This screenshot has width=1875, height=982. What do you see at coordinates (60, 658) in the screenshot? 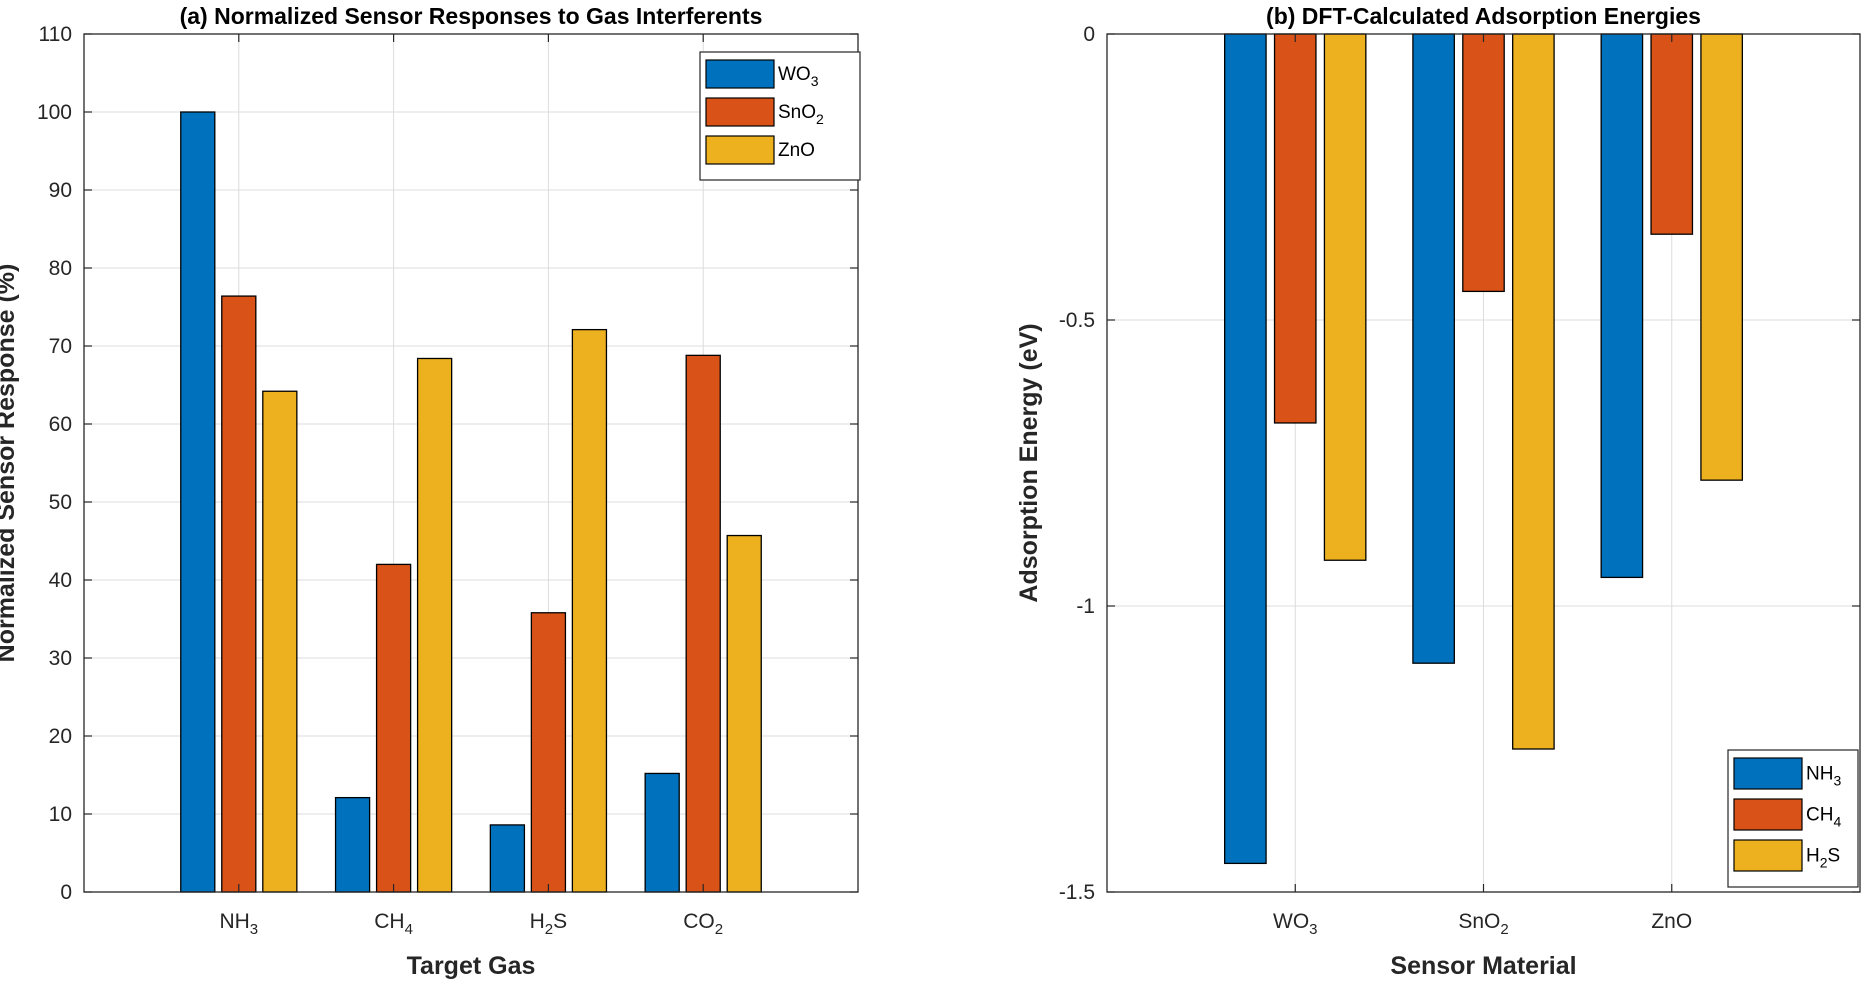
I see `y-tick-label: 30` at bounding box center [60, 658].